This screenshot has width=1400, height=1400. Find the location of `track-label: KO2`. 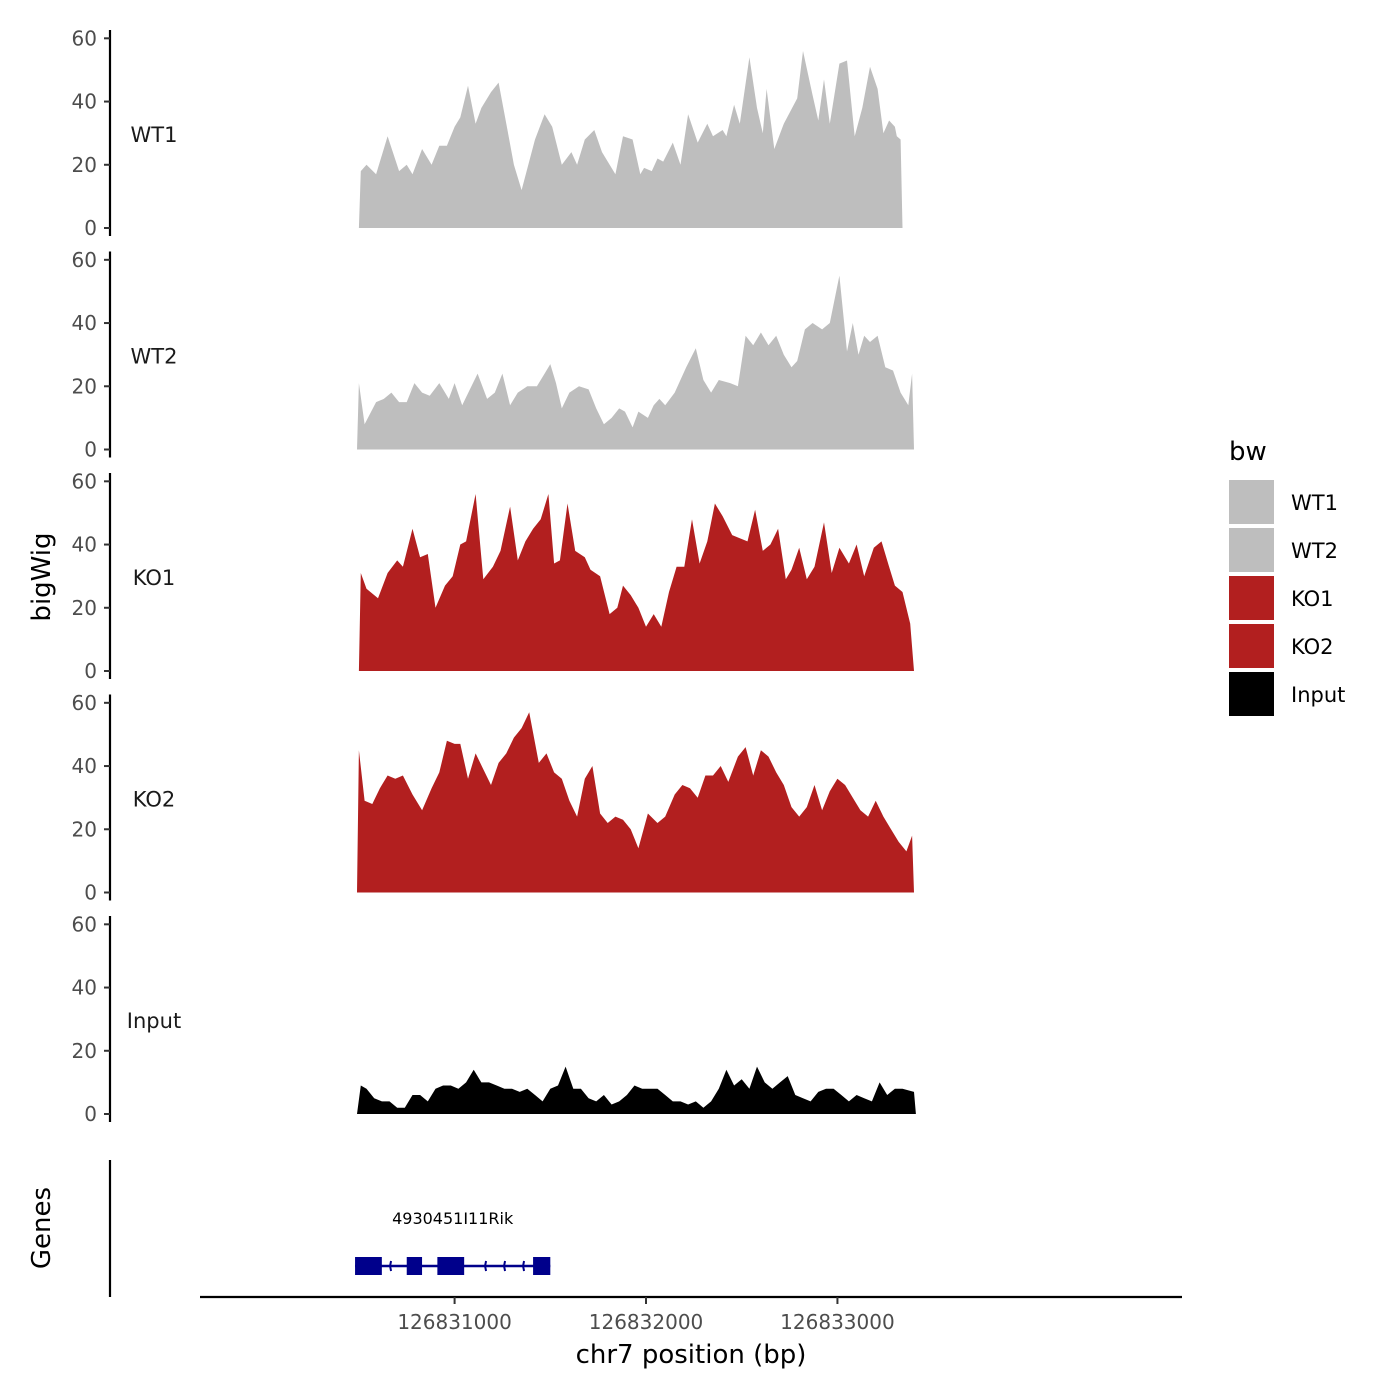

track-label: KO2 is located at coordinates (154, 800).